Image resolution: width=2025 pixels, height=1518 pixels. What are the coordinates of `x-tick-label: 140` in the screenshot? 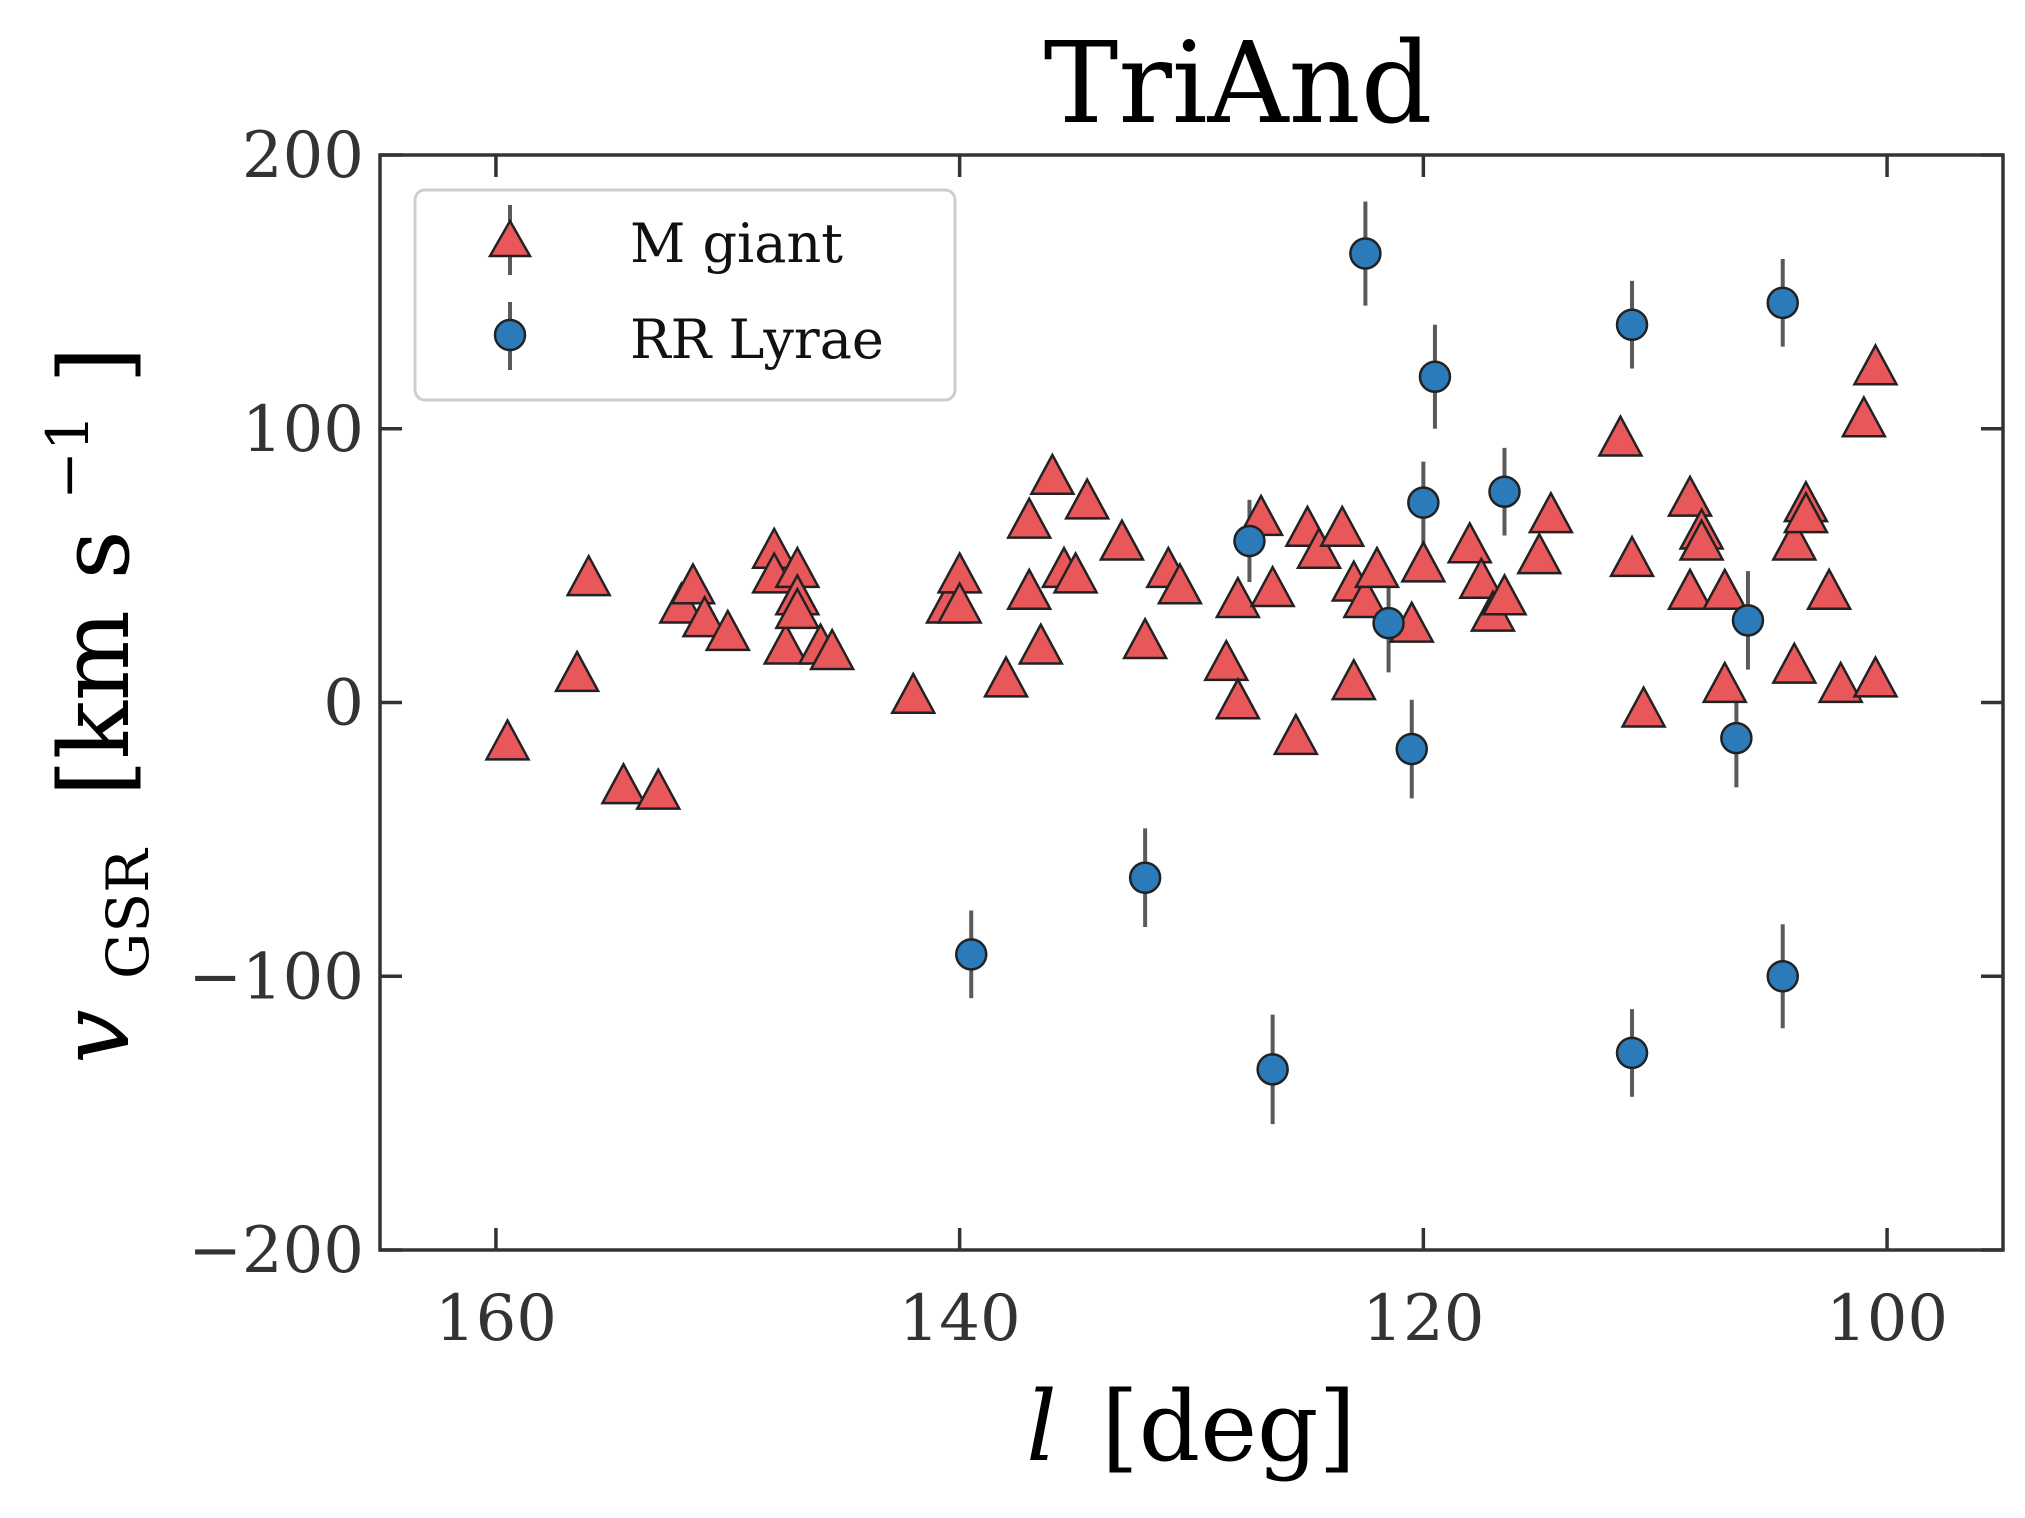 It's located at (960, 1319).